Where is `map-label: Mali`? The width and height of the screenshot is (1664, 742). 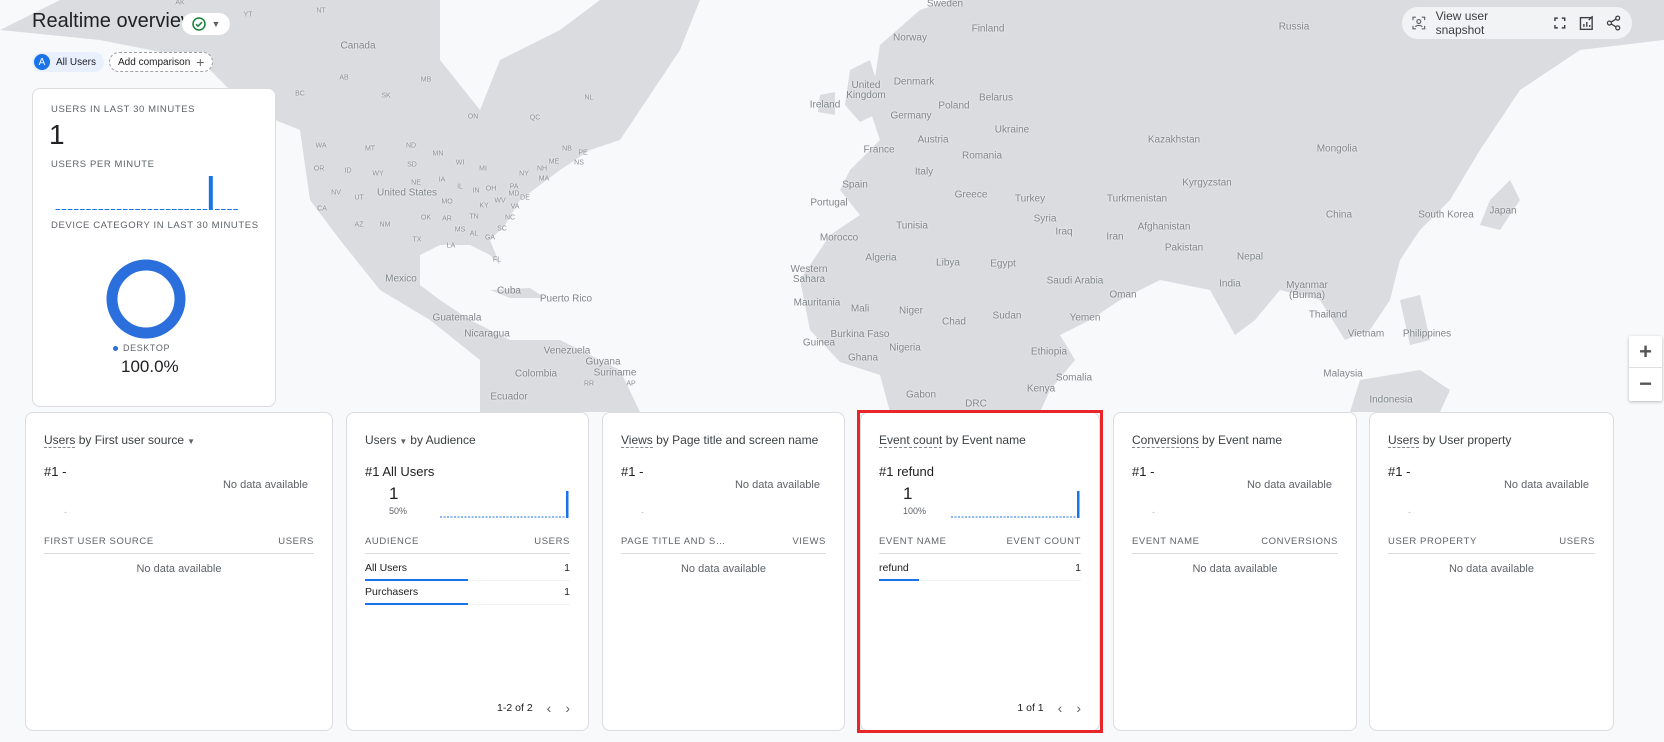
map-label: Mali is located at coordinates (860, 309).